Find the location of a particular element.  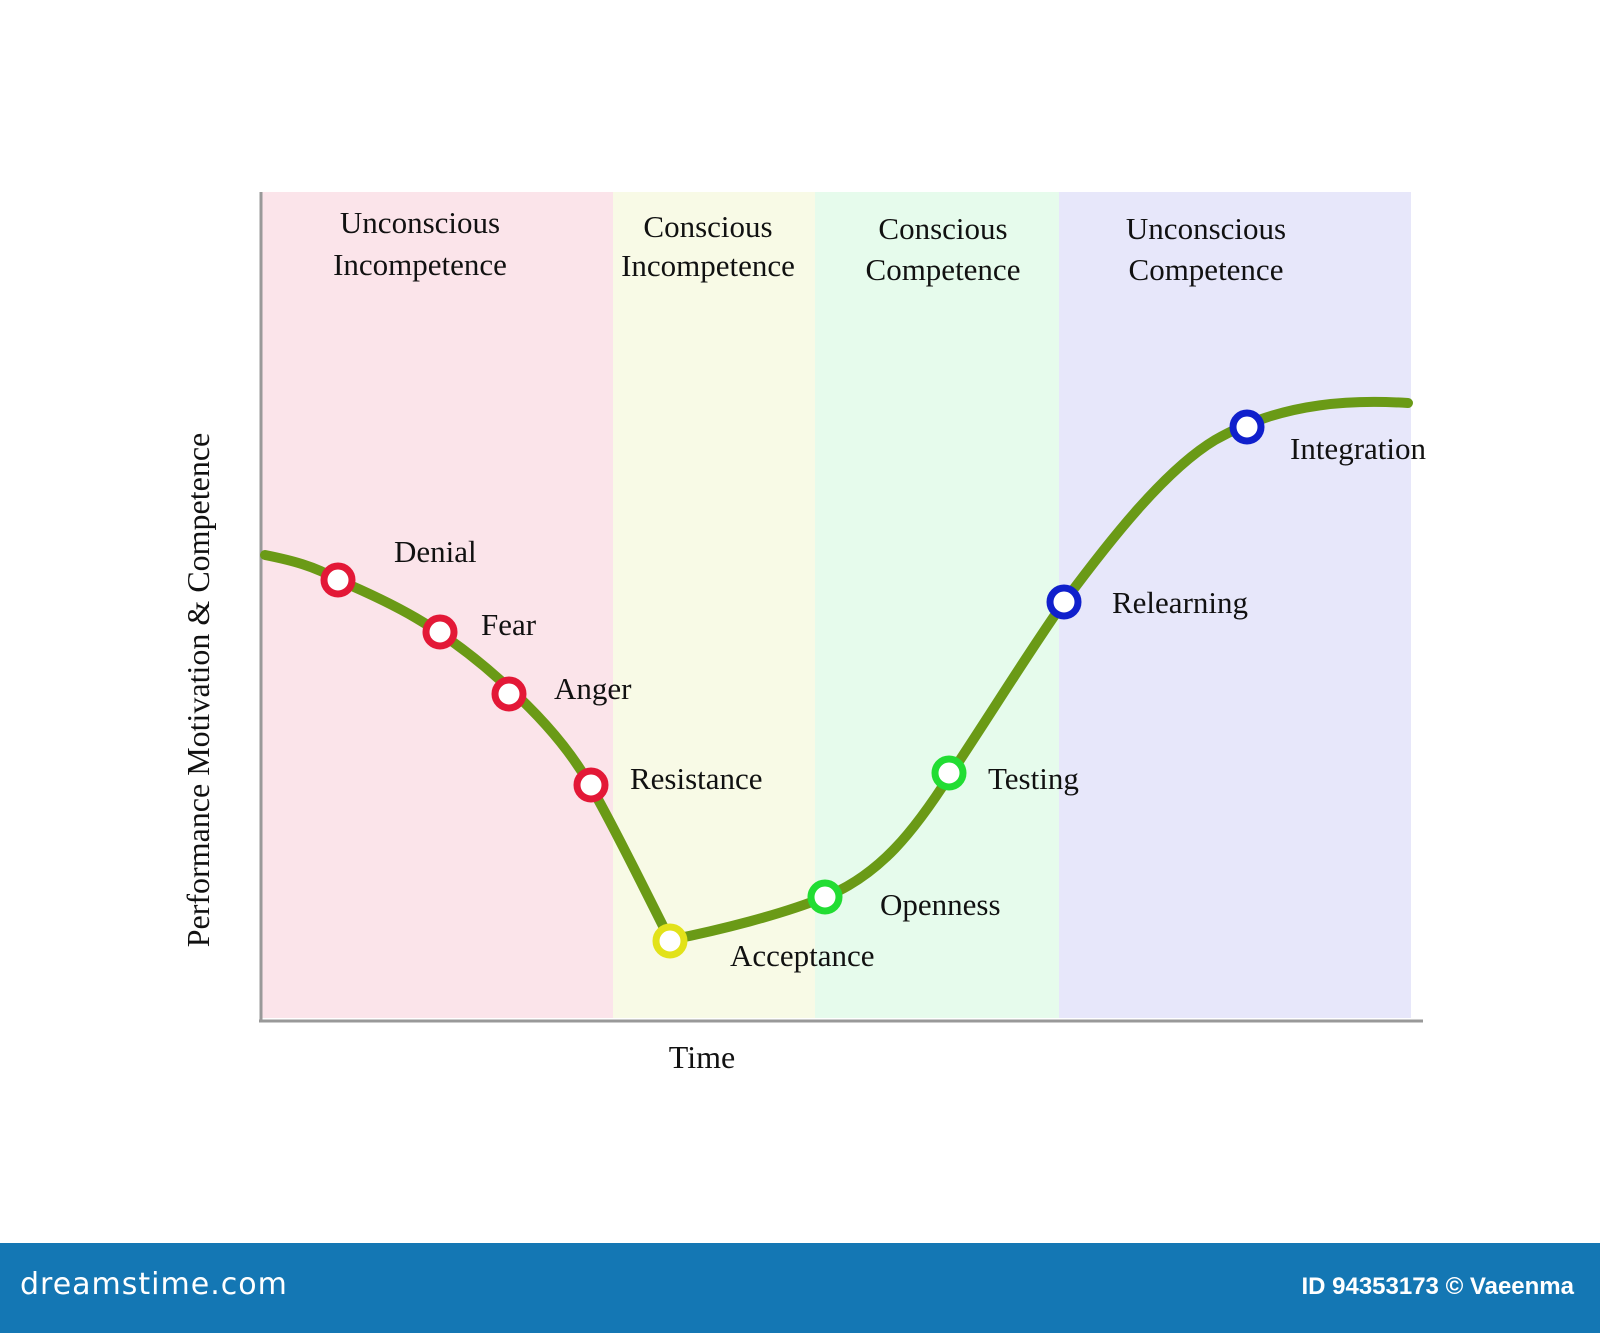

label-acceptance: Acceptance is located at coordinates (802, 955).